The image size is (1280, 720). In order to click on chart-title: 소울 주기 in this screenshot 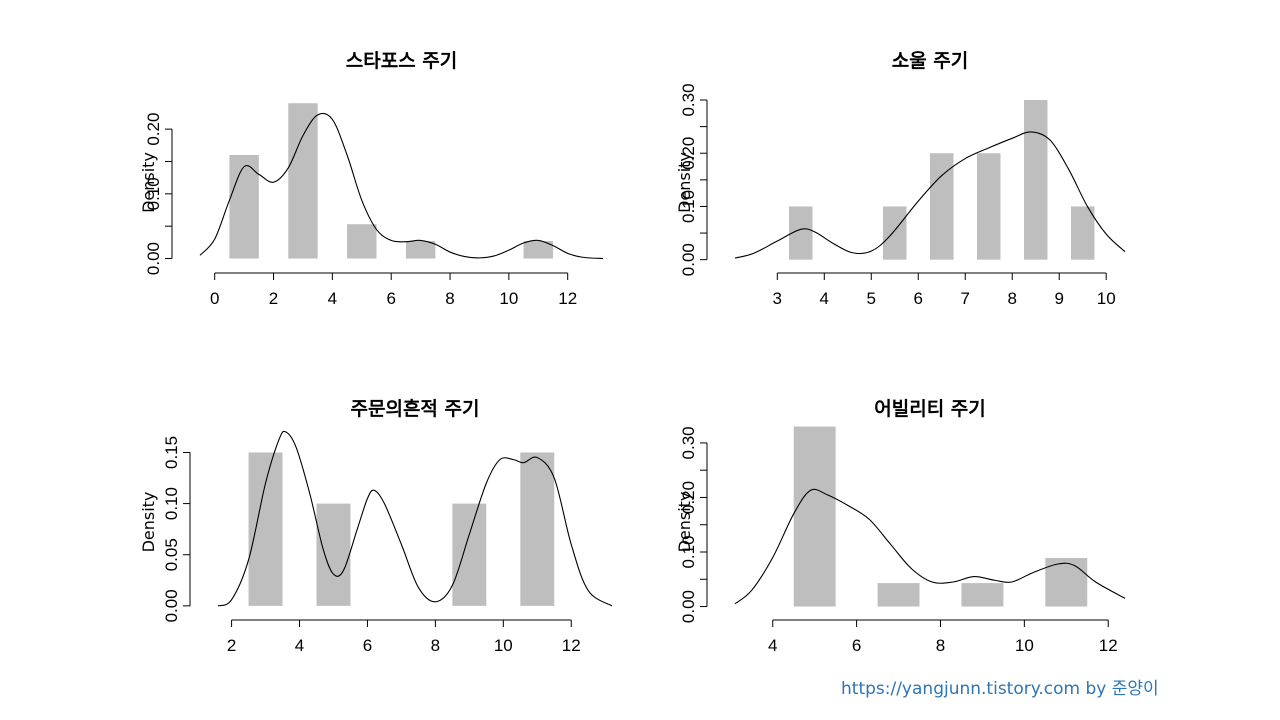, I will do `click(930, 61)`.